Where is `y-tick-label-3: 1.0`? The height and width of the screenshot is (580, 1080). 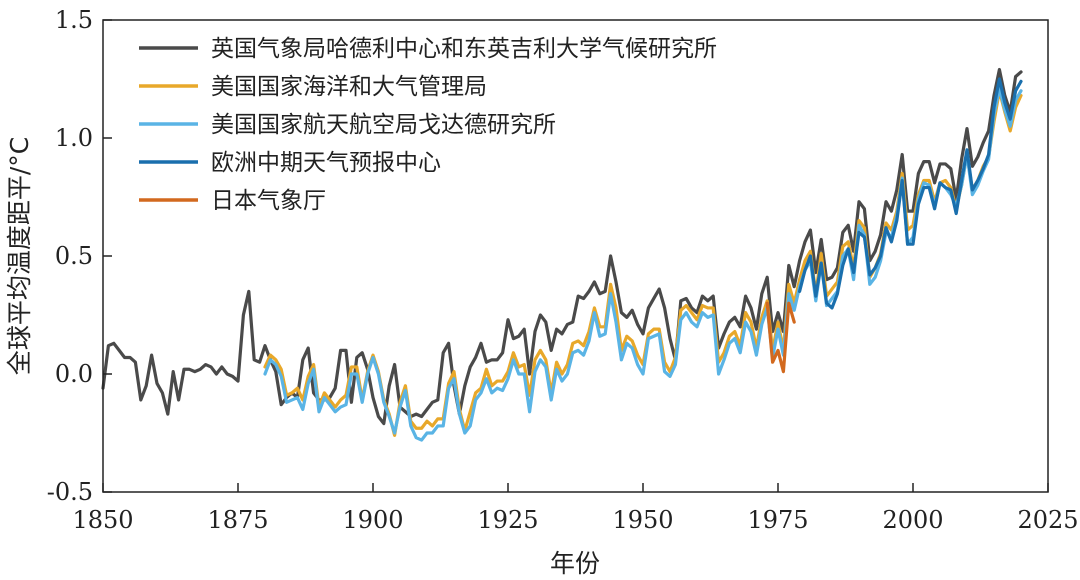 y-tick-label-3: 1.0 is located at coordinates (74, 138).